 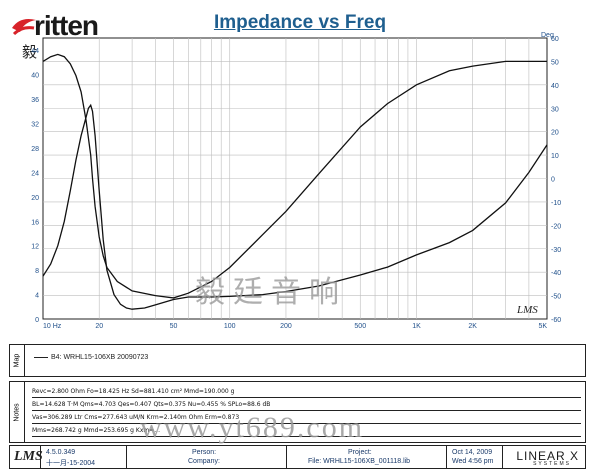 What do you see at coordinates (360, 452) in the screenshot?
I see `project-label: Project:` at bounding box center [360, 452].